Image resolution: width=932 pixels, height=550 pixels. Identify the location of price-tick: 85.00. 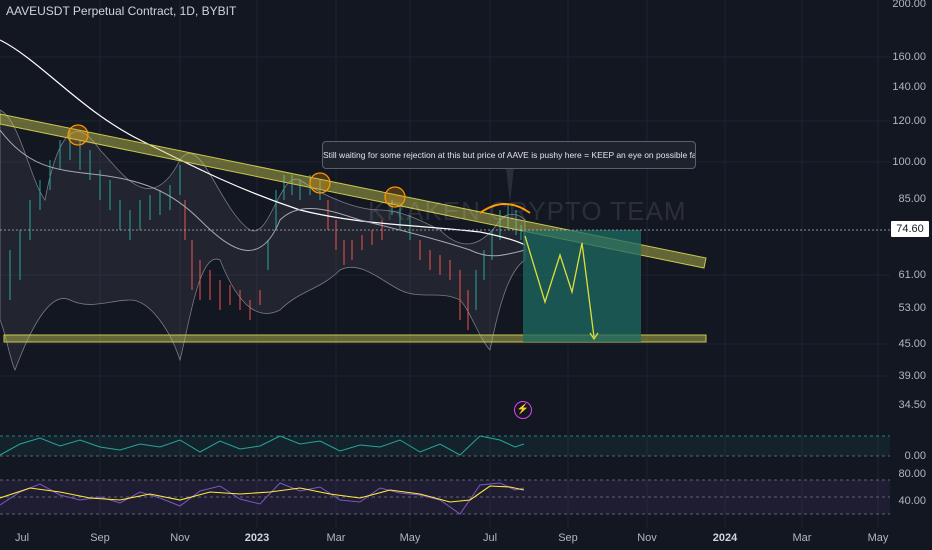
(912, 199).